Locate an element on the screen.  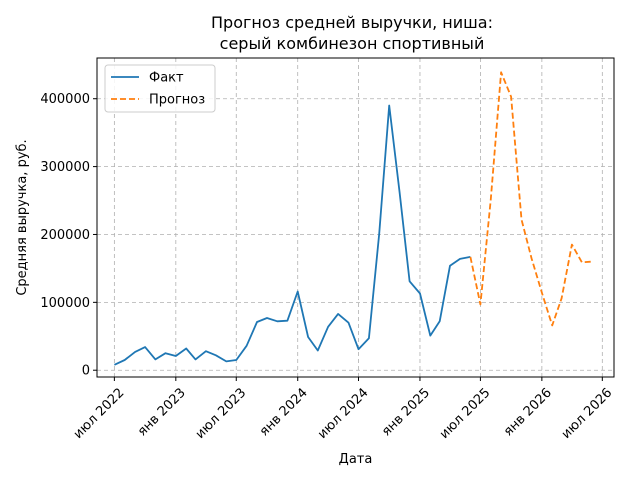
legend-label: Прогноз is located at coordinates (177, 100).